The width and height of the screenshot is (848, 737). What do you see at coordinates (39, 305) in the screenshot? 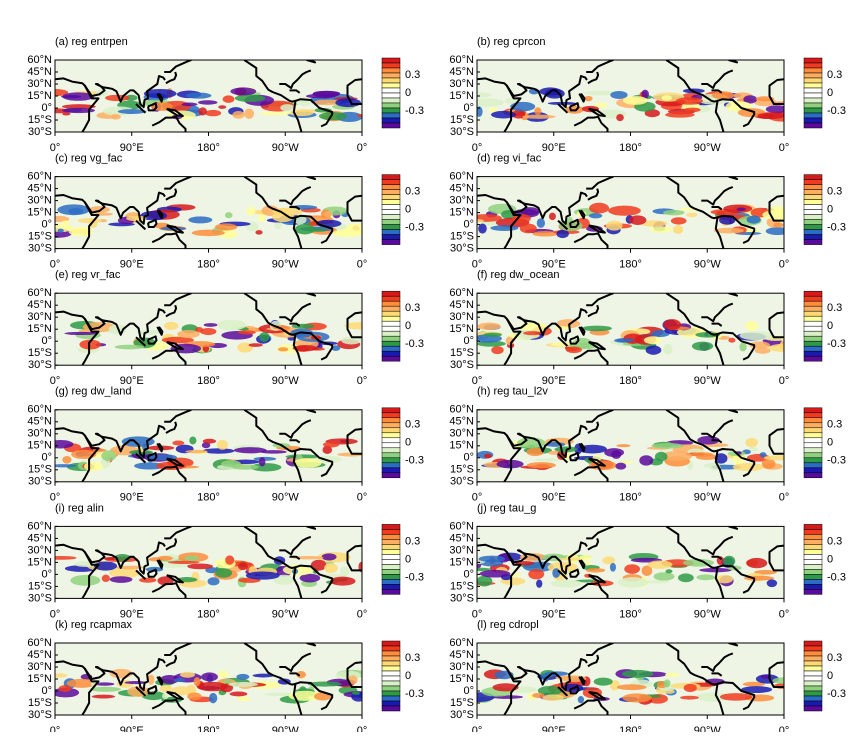
I see `lat-tick-label: 45°N` at bounding box center [39, 305].